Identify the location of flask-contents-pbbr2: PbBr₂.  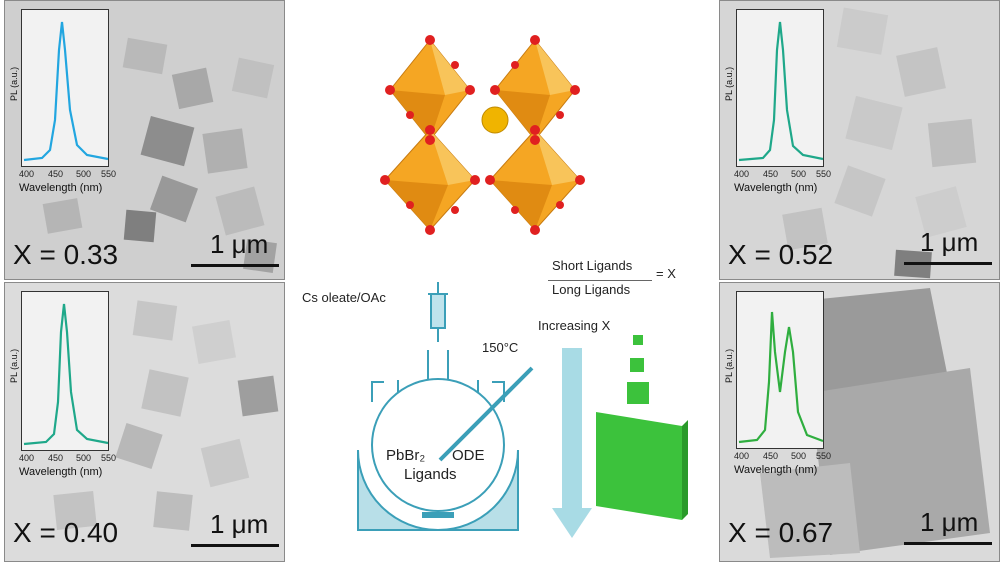
(406, 455).